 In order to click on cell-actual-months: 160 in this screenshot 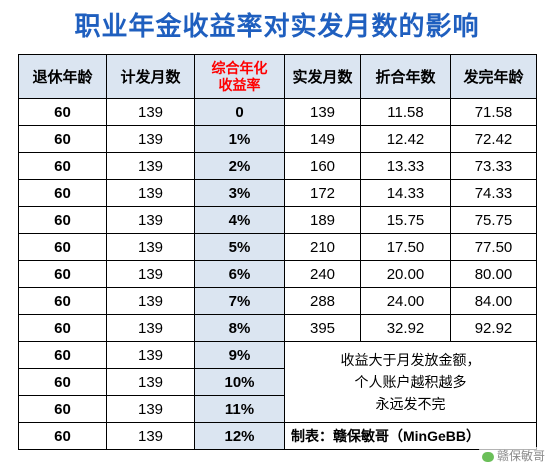, I will do `click(322, 166)`.